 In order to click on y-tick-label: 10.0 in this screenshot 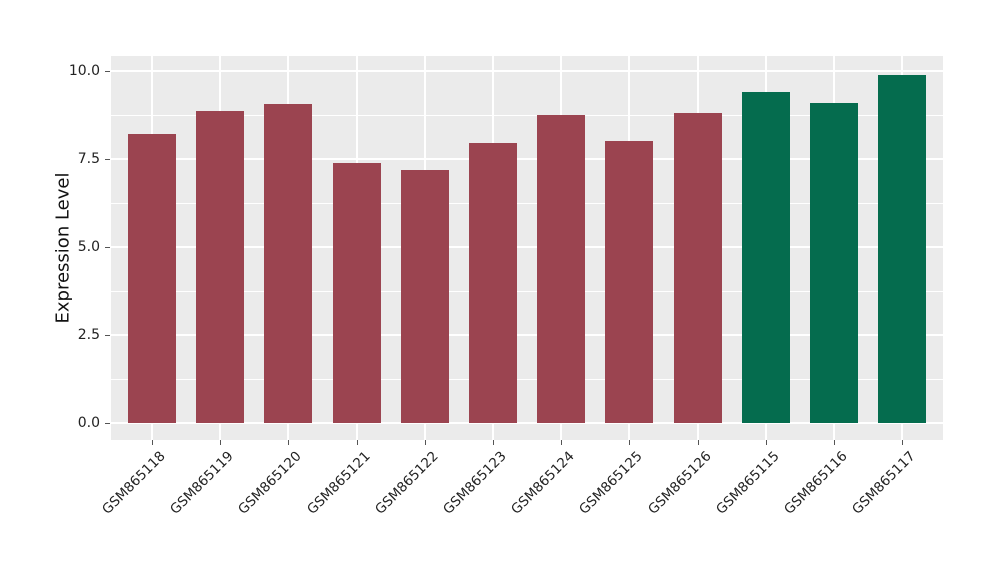, I will do `click(84, 71)`.